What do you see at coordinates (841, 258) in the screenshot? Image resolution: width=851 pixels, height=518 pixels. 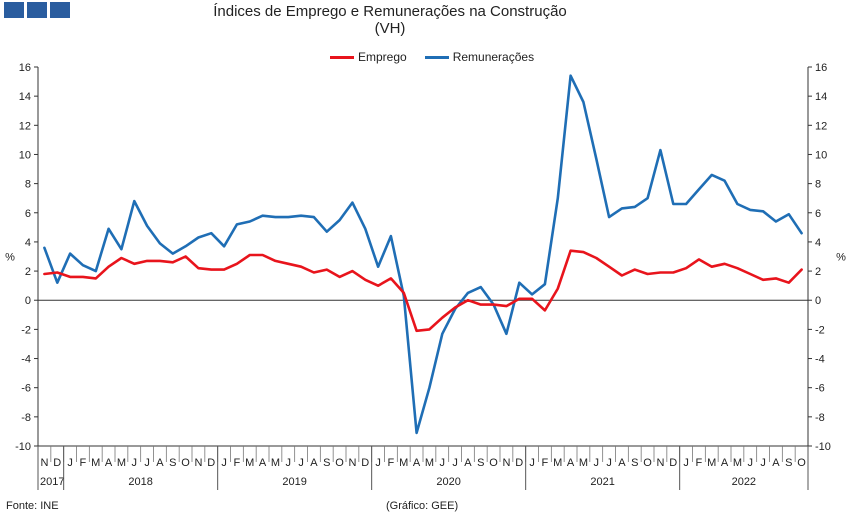 I see `y-axis-label-right: %` at bounding box center [841, 258].